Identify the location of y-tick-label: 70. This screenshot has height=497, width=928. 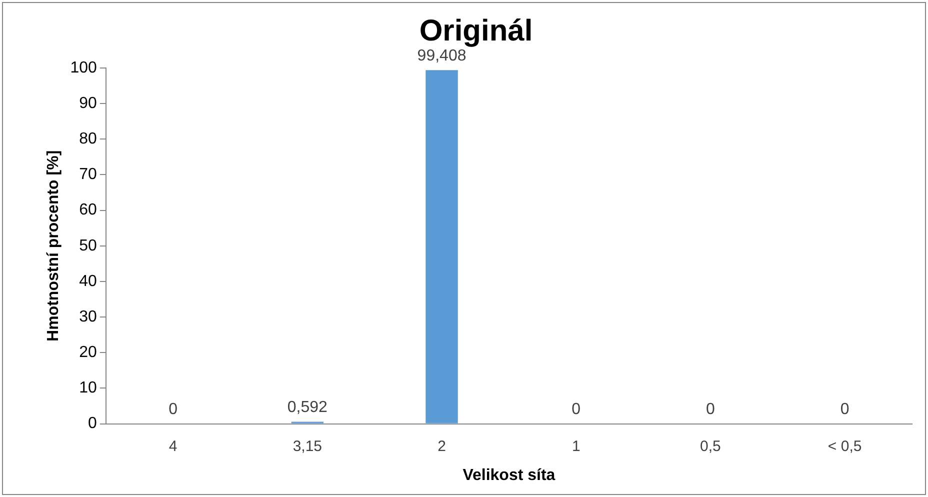
(88, 175).